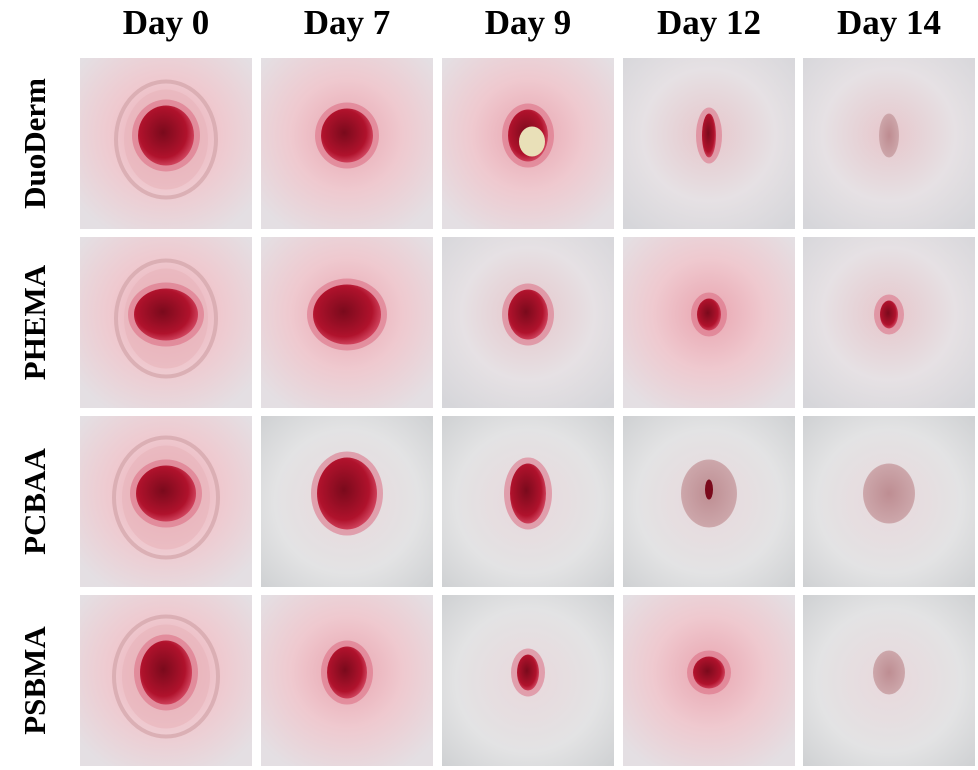  I want to click on row-label: PCBAA, so click(34, 501).